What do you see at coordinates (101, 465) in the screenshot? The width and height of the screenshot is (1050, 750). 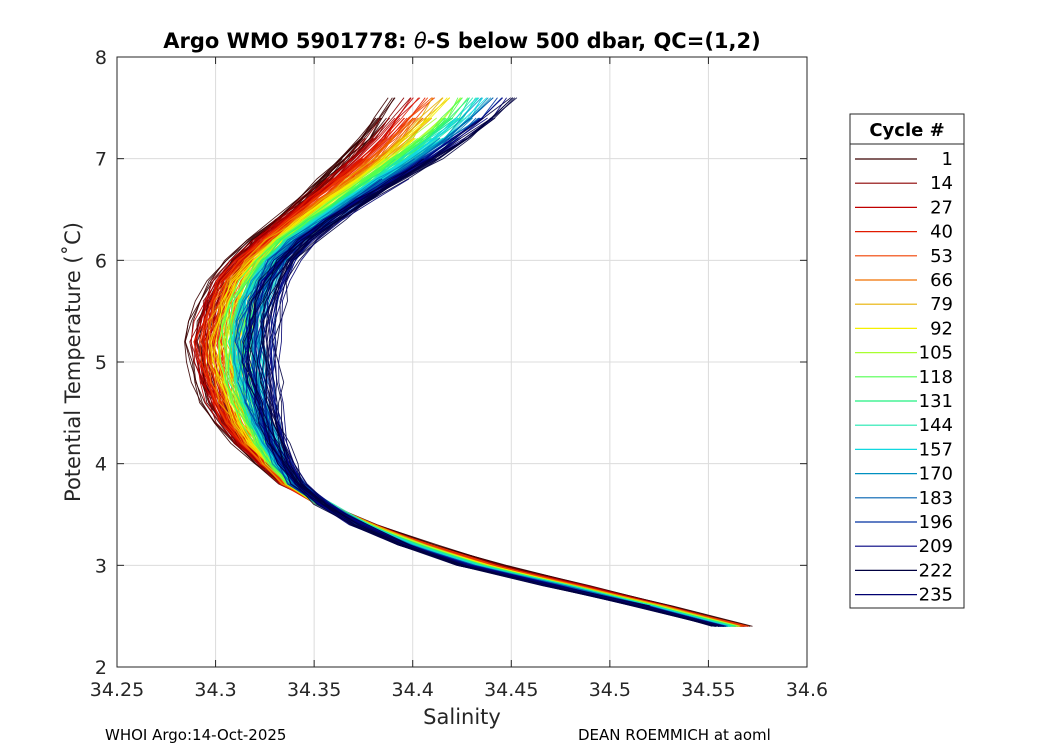 I see `y-tick-label: 4` at bounding box center [101, 465].